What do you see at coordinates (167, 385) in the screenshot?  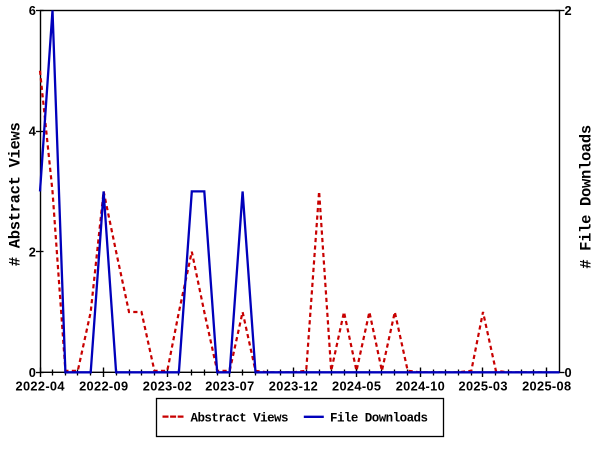 I see `svg-text: 2023-02` at bounding box center [167, 385].